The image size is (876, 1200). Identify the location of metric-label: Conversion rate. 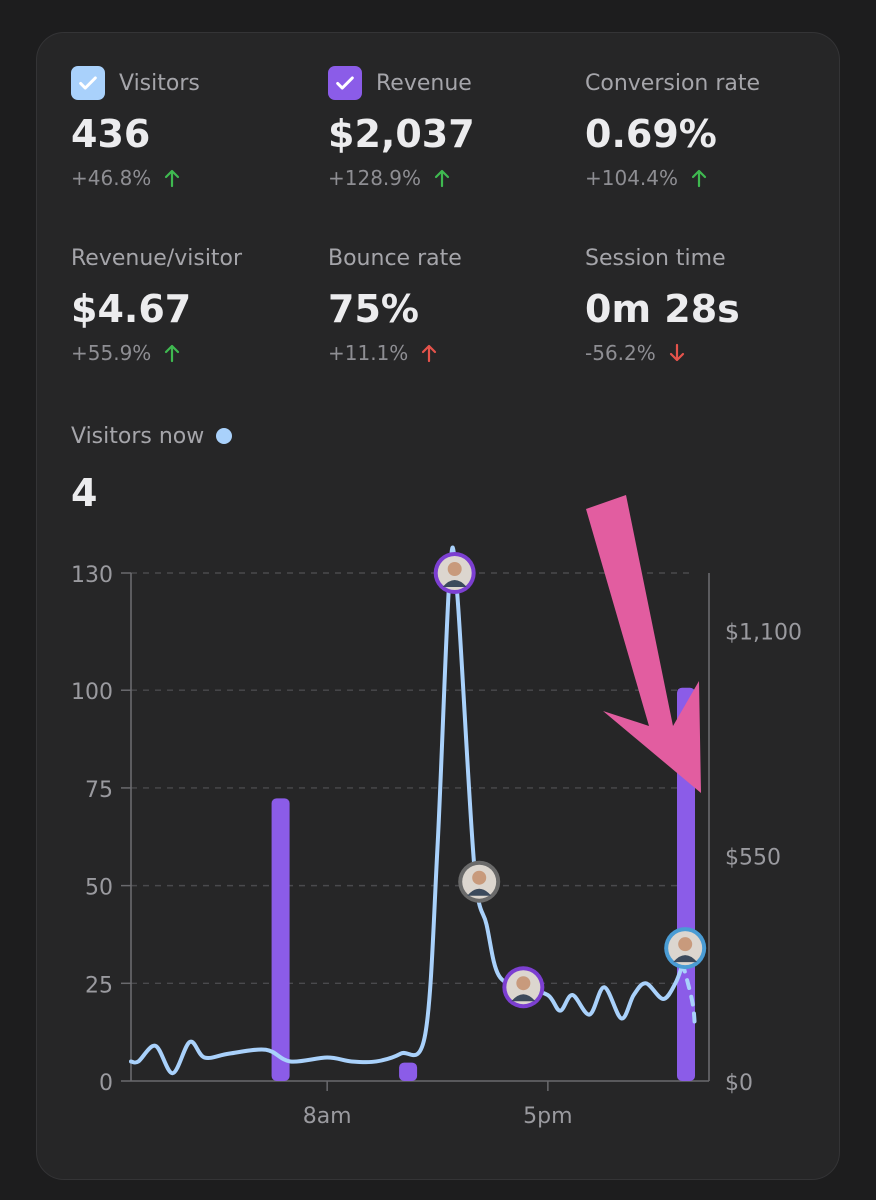
(673, 83).